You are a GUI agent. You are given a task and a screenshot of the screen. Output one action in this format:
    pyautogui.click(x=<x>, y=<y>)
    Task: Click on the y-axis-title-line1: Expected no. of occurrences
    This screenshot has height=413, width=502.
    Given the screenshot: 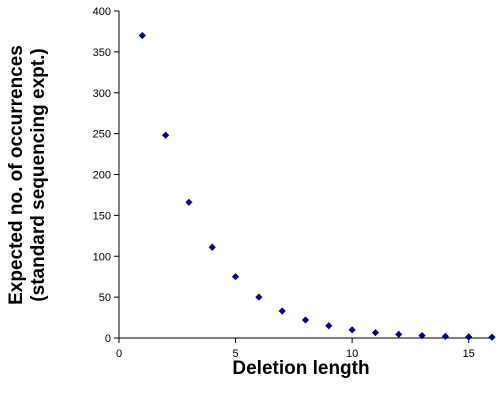 What is the action you would take?
    pyautogui.click(x=16, y=175)
    